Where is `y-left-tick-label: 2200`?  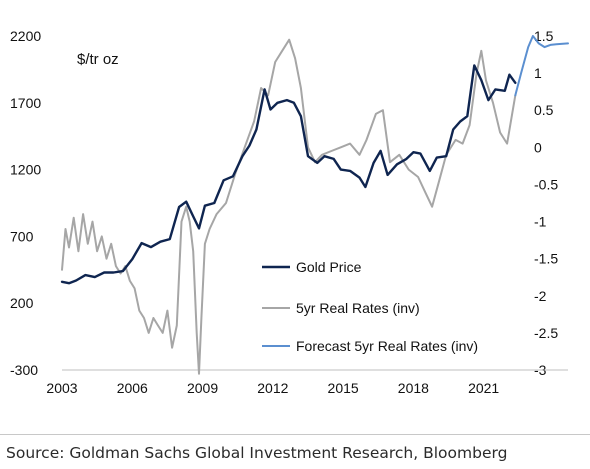 y-left-tick-label: 2200 is located at coordinates (25, 36).